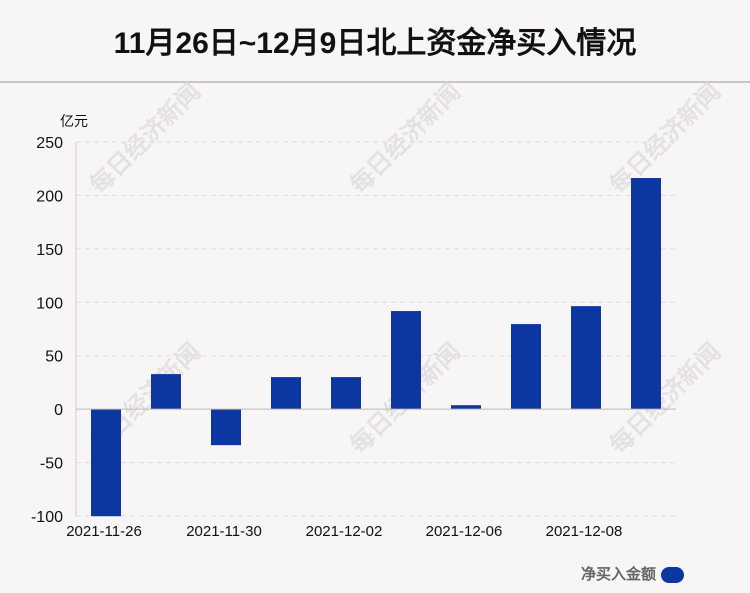  I want to click on y-tick-label: 100, so click(49, 303).